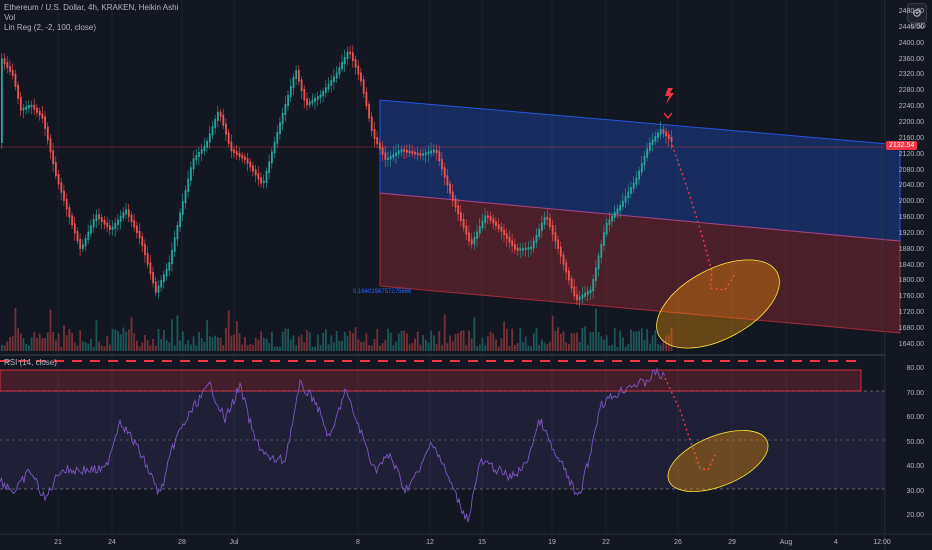 This screenshot has height=550, width=932. What do you see at coordinates (690, 424) in the screenshot?
I see `rsi-projection-path` at bounding box center [690, 424].